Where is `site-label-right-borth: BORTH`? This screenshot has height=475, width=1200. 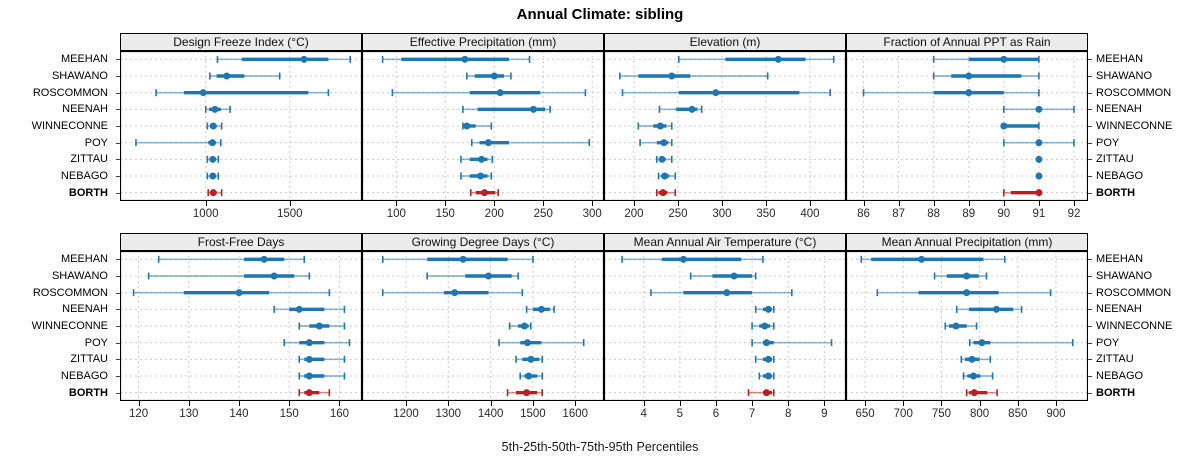 site-label-right-borth: BORTH is located at coordinates (1116, 392).